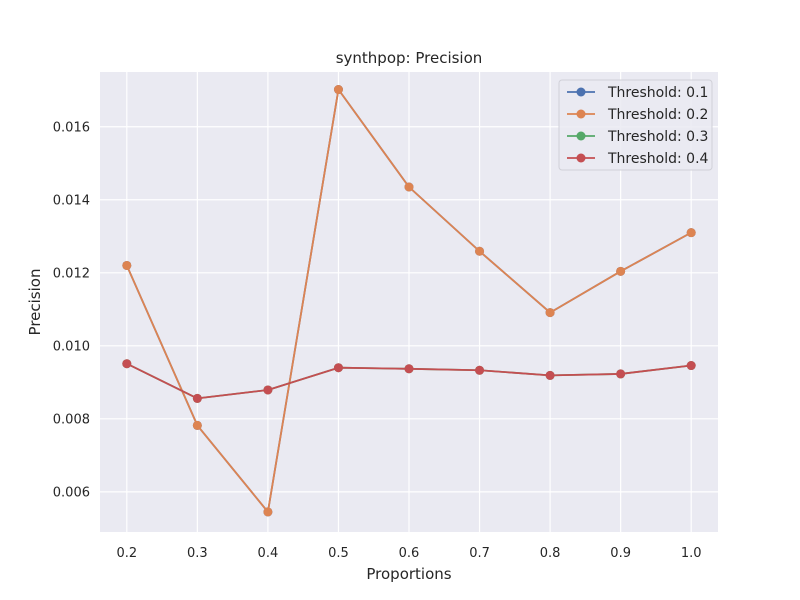 The width and height of the screenshot is (800, 600). I want to click on x-tick-label: 0.6, so click(409, 553).